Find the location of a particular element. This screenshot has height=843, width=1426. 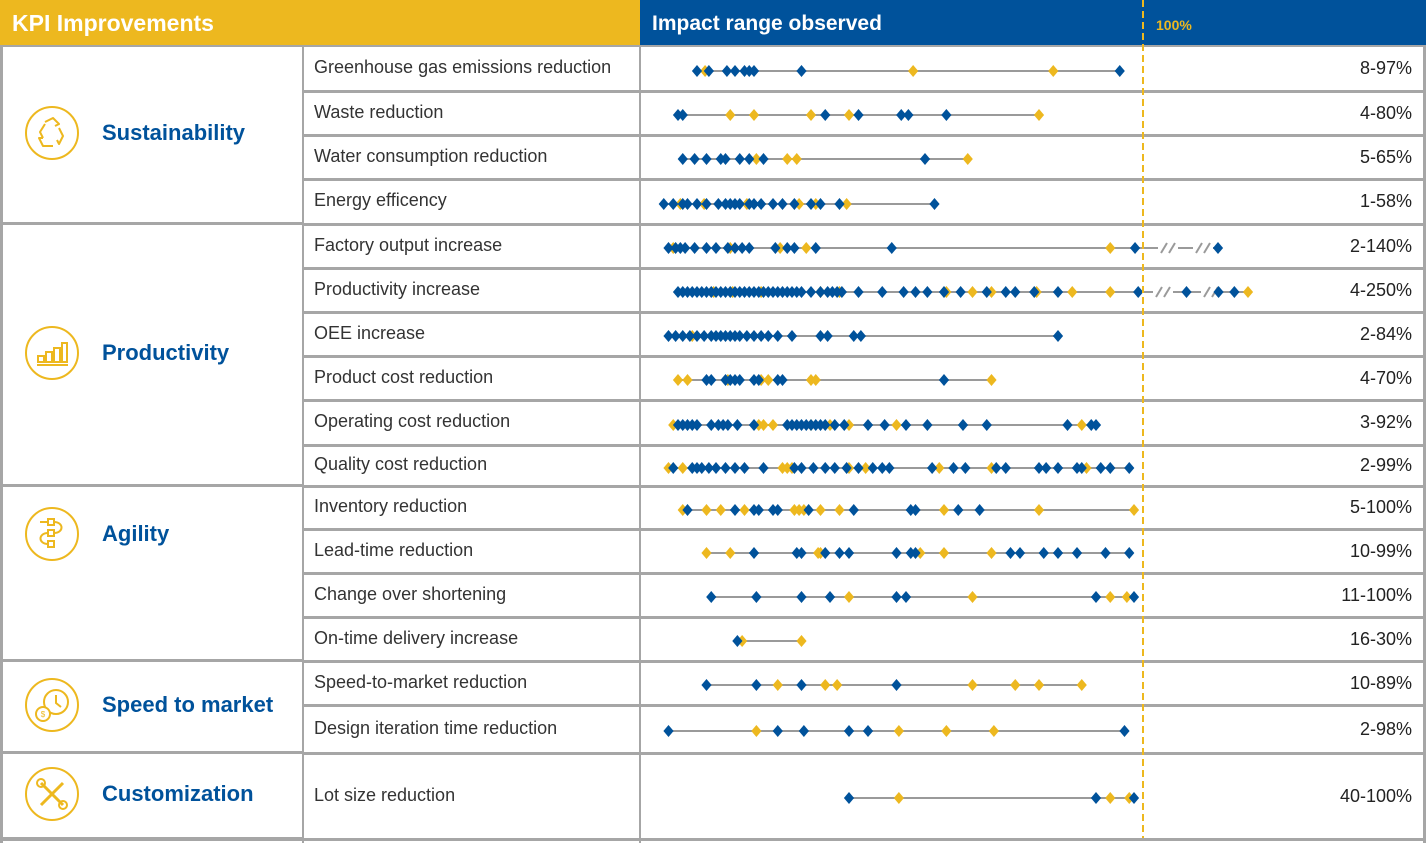

range-label: 4-80% is located at coordinates (1385, 113).